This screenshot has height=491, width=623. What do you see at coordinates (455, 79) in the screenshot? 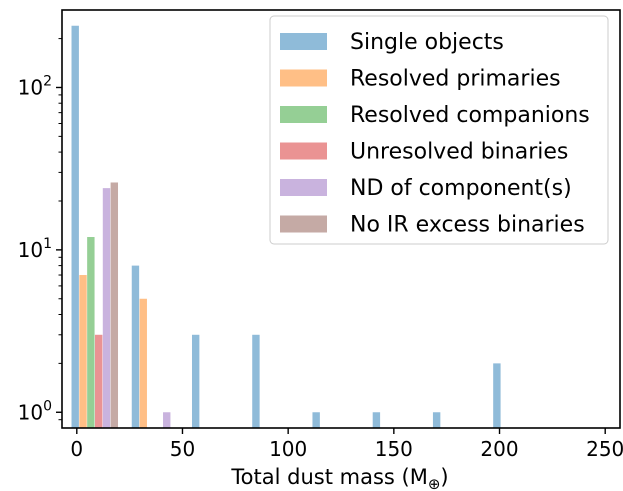
I see `legend-label: Resolved primaries` at bounding box center [455, 79].